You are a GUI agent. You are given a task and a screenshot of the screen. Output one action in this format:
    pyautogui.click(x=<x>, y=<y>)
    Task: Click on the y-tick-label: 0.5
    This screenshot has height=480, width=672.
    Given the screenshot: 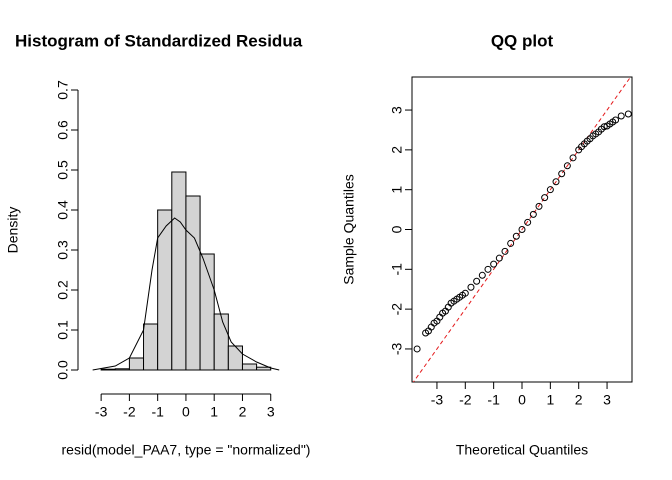 What is the action you would take?
    pyautogui.click(x=63, y=170)
    